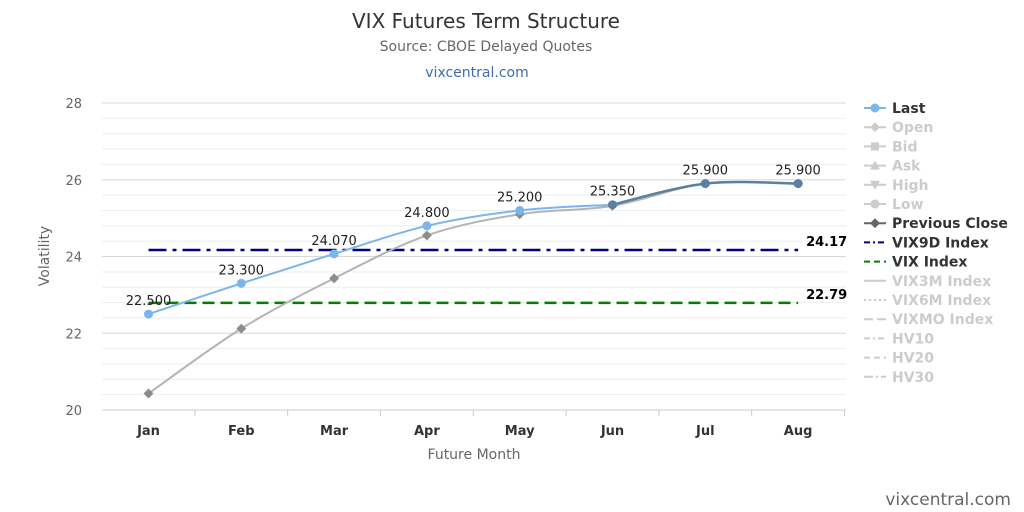 The image size is (1024, 512). I want to click on legend-item-last: Last, so click(895, 109).